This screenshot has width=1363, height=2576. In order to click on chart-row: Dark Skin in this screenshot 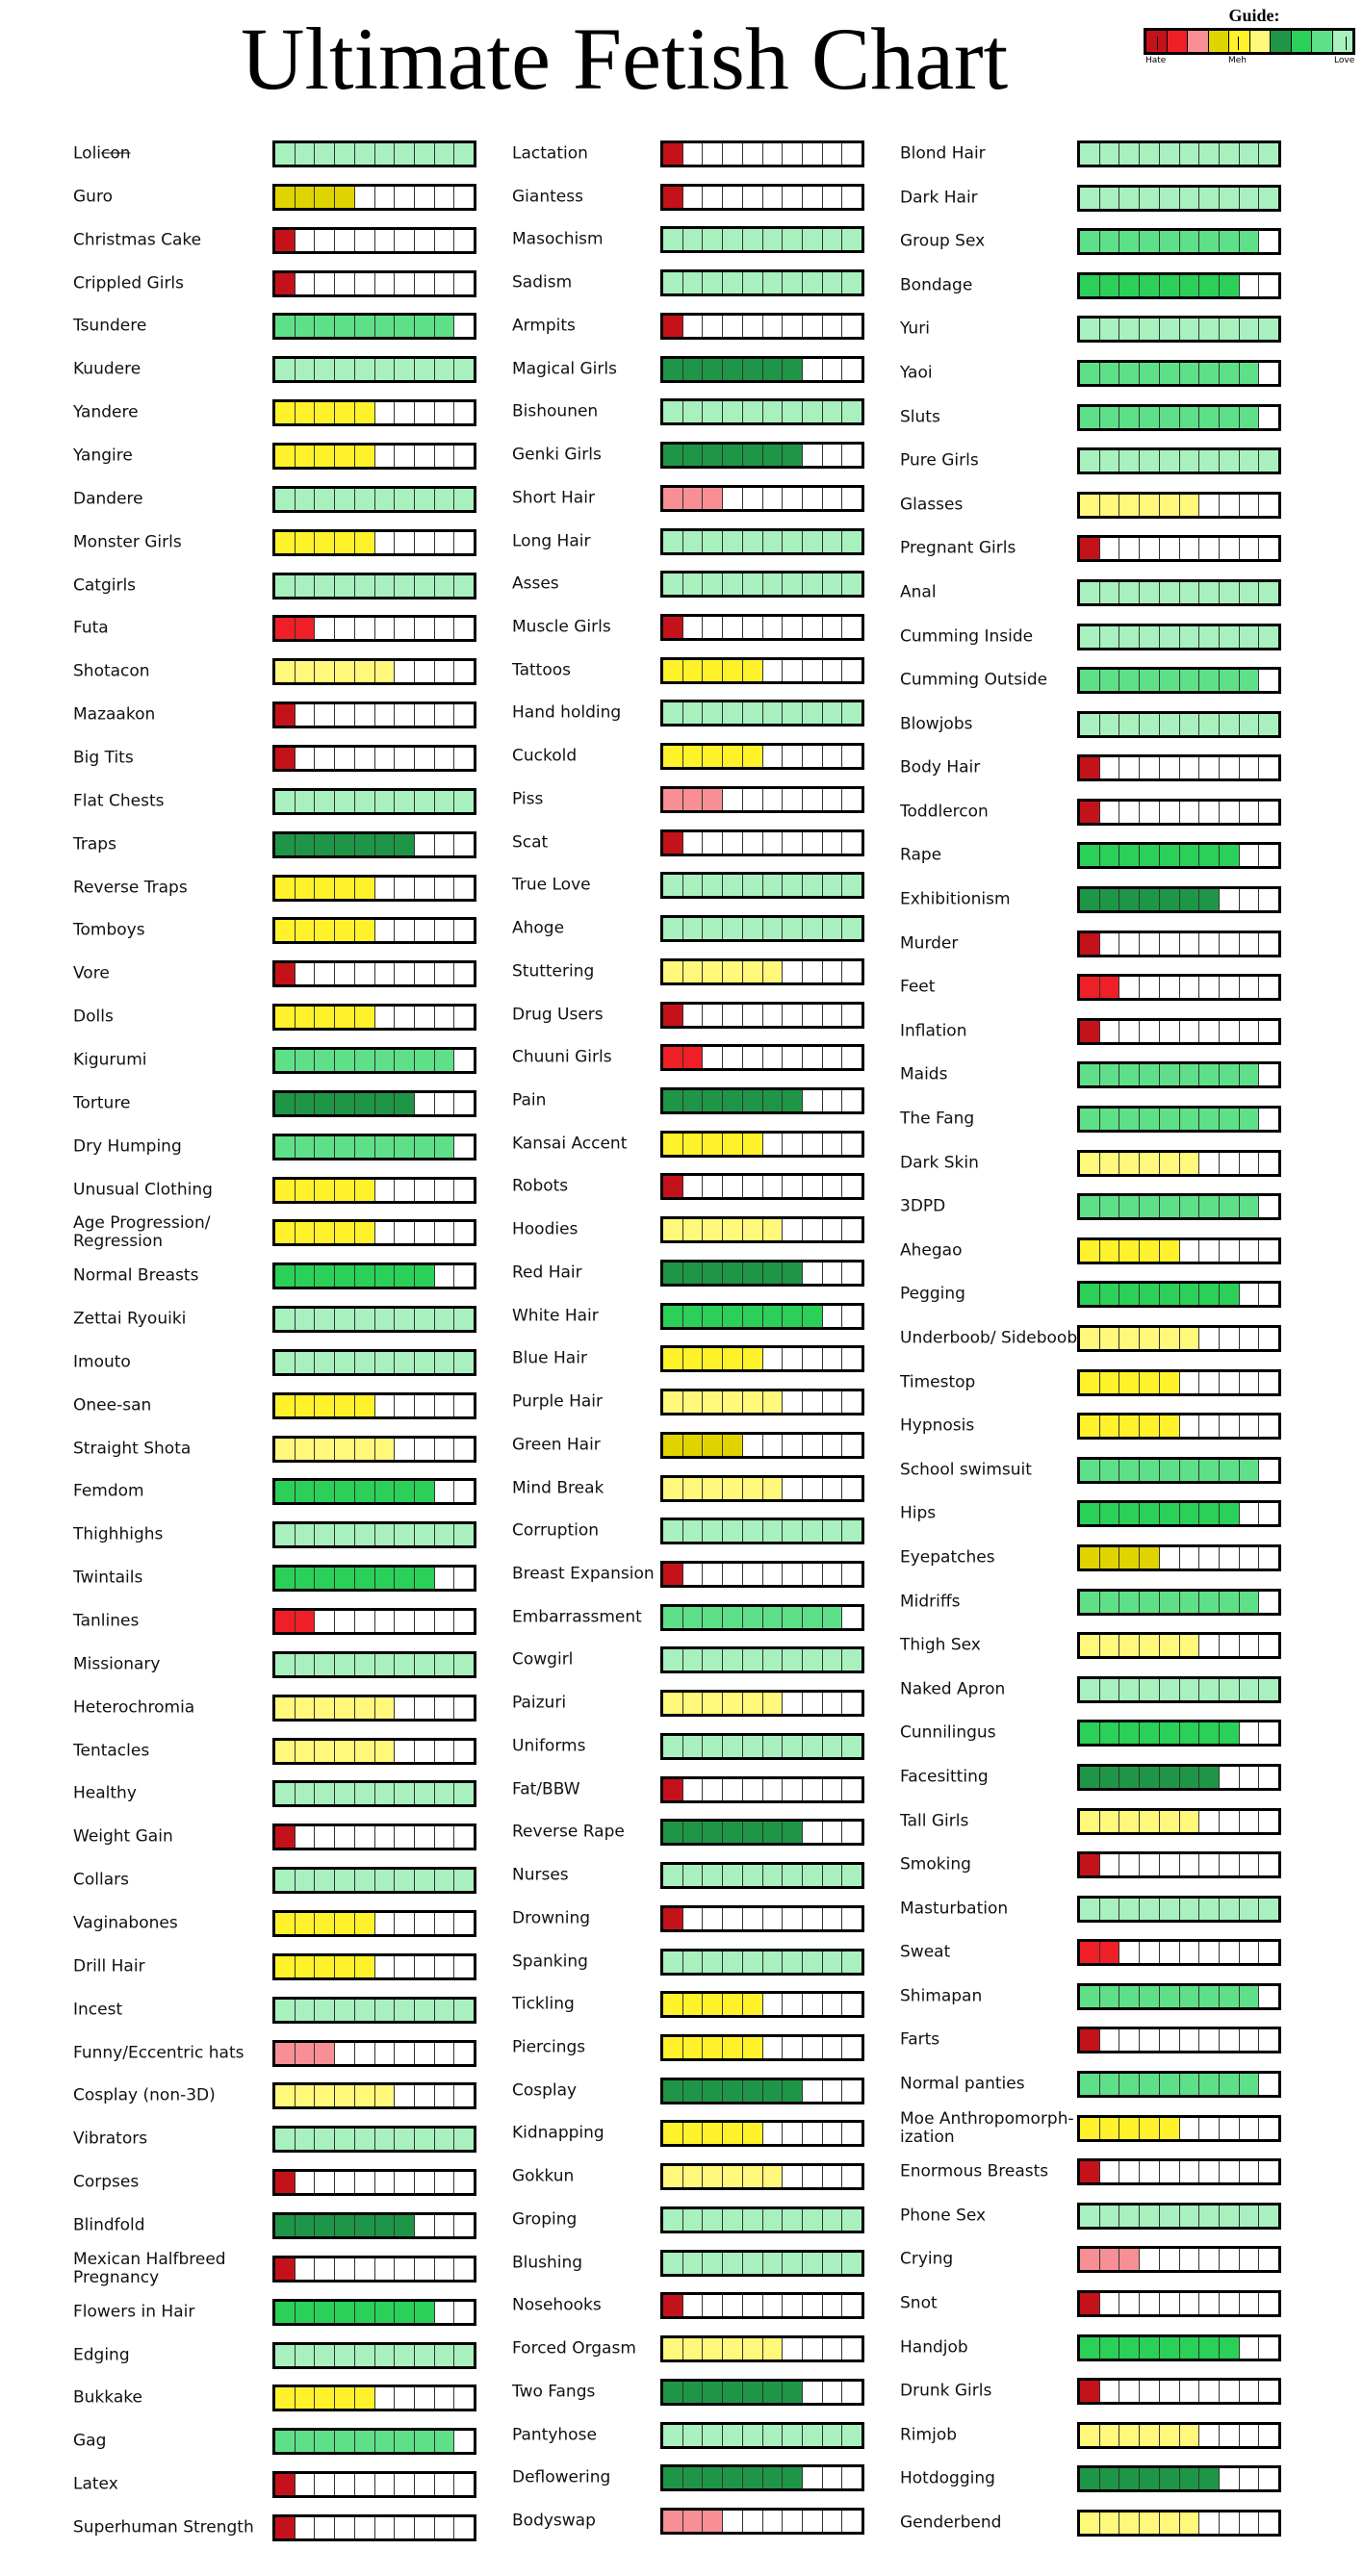, I will do `click(1092, 1163)`.